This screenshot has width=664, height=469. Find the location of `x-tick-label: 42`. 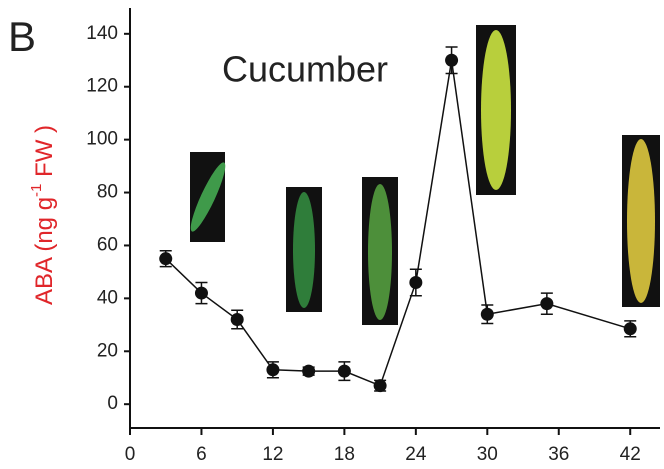

x-tick-label: 42 is located at coordinates (630, 454).